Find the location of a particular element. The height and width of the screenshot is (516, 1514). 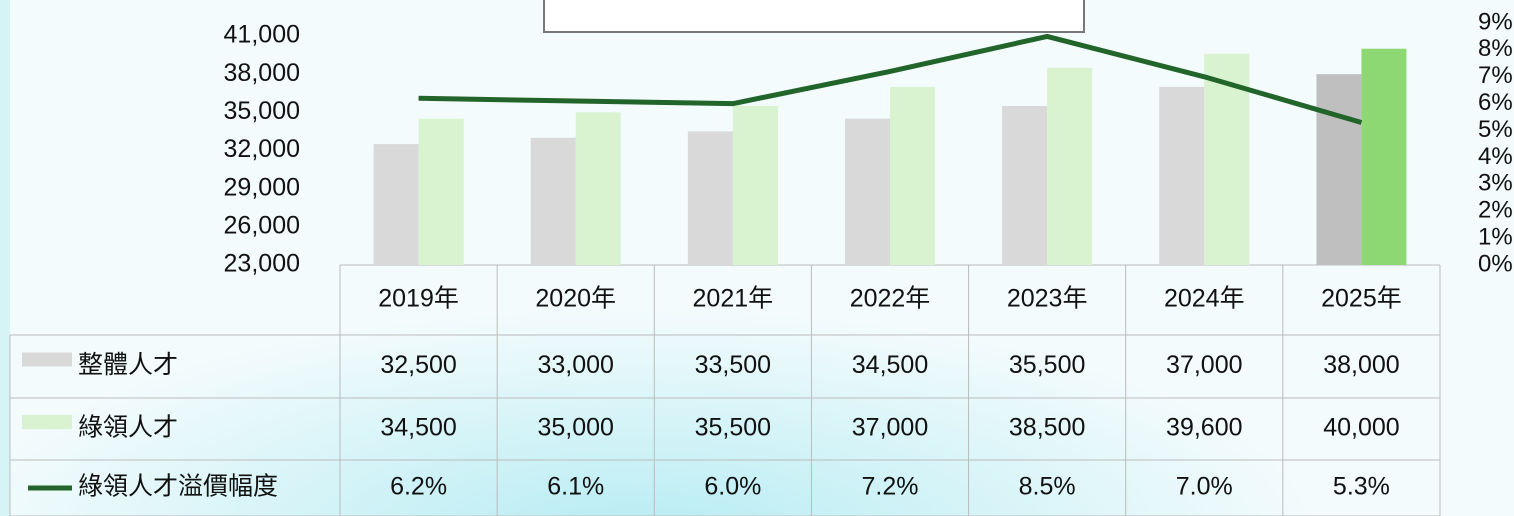

line is located at coordinates (890, 79).